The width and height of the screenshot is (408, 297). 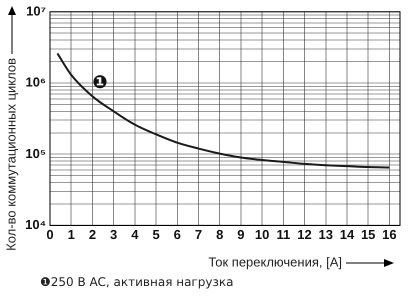 I want to click on x-tick-label: 6, so click(x=177, y=234).